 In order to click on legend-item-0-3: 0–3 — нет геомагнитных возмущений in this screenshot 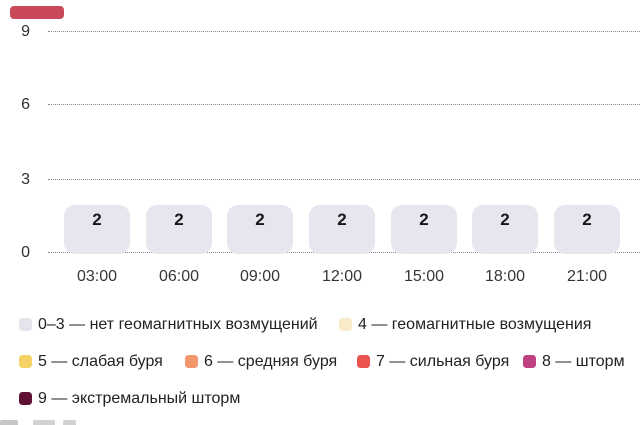, I will do `click(168, 324)`.